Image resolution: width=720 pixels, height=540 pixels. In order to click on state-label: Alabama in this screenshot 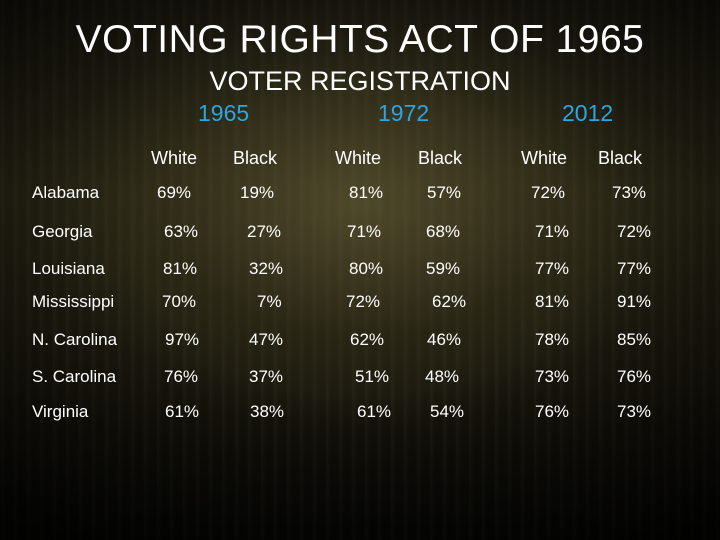, I will do `click(66, 192)`.